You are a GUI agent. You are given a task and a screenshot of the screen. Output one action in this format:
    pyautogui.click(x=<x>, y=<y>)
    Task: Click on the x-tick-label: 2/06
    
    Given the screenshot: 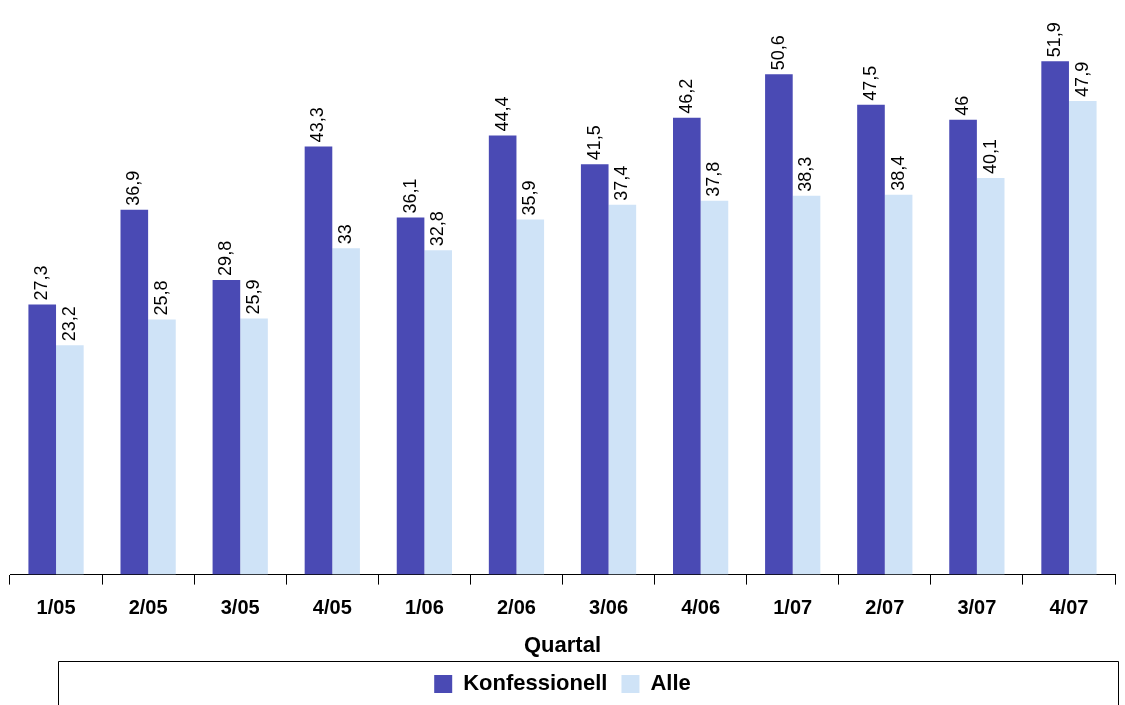 What is the action you would take?
    pyautogui.click(x=516, y=607)
    